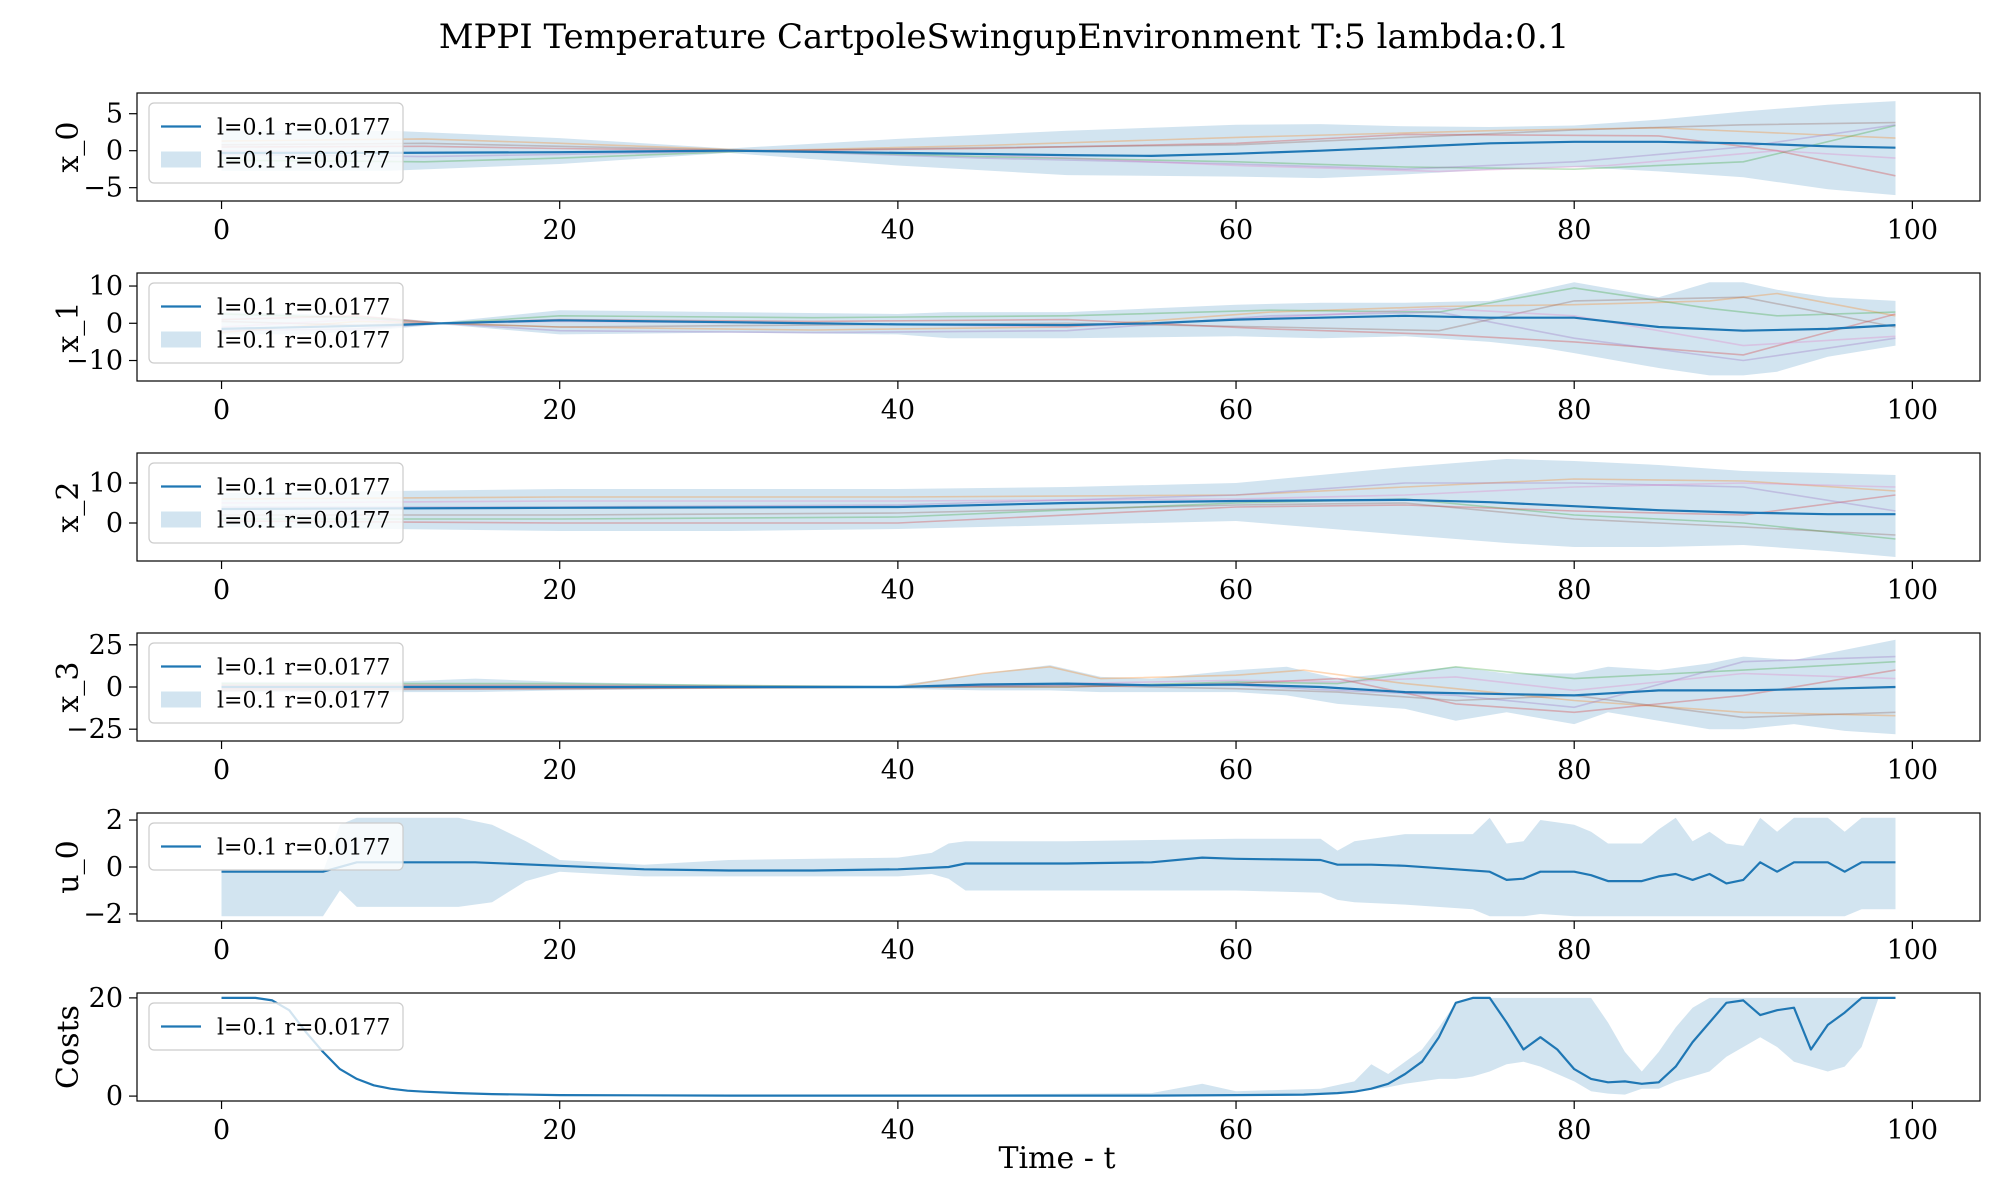  I want to click on y-axis-label: x_3, so click(68, 686).